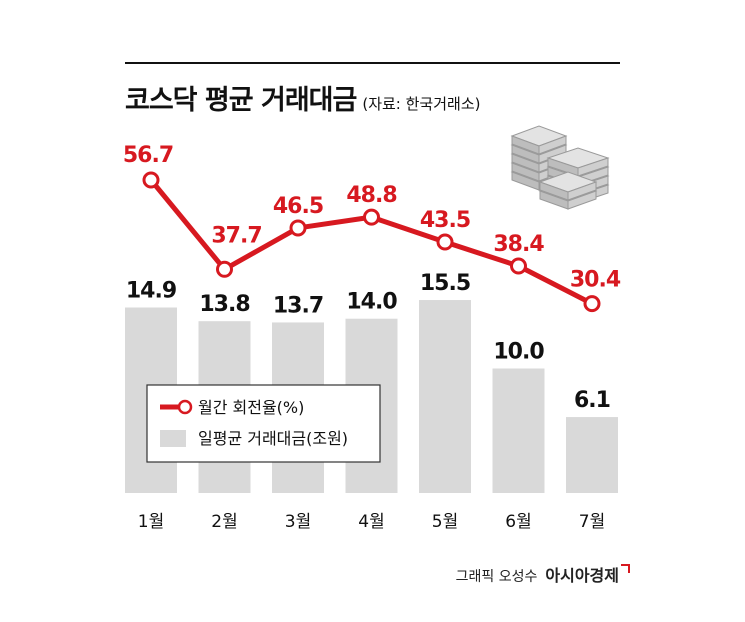  I want to click on bar-value-label: 6.1, so click(592, 400).